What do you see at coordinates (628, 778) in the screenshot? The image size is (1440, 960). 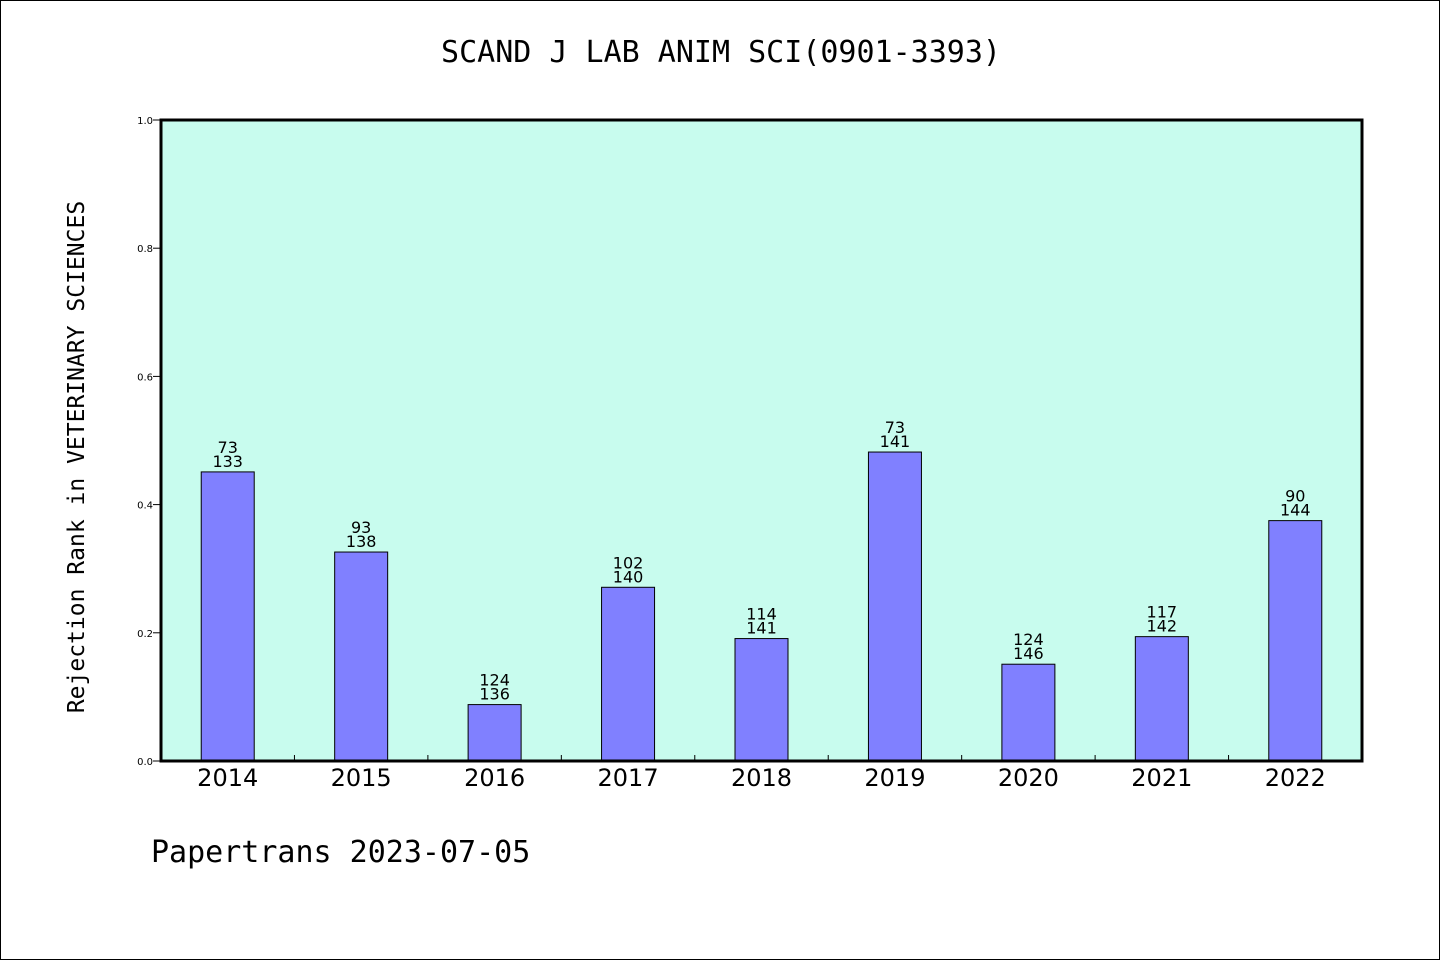 I see `x-tick-label: 2017` at bounding box center [628, 778].